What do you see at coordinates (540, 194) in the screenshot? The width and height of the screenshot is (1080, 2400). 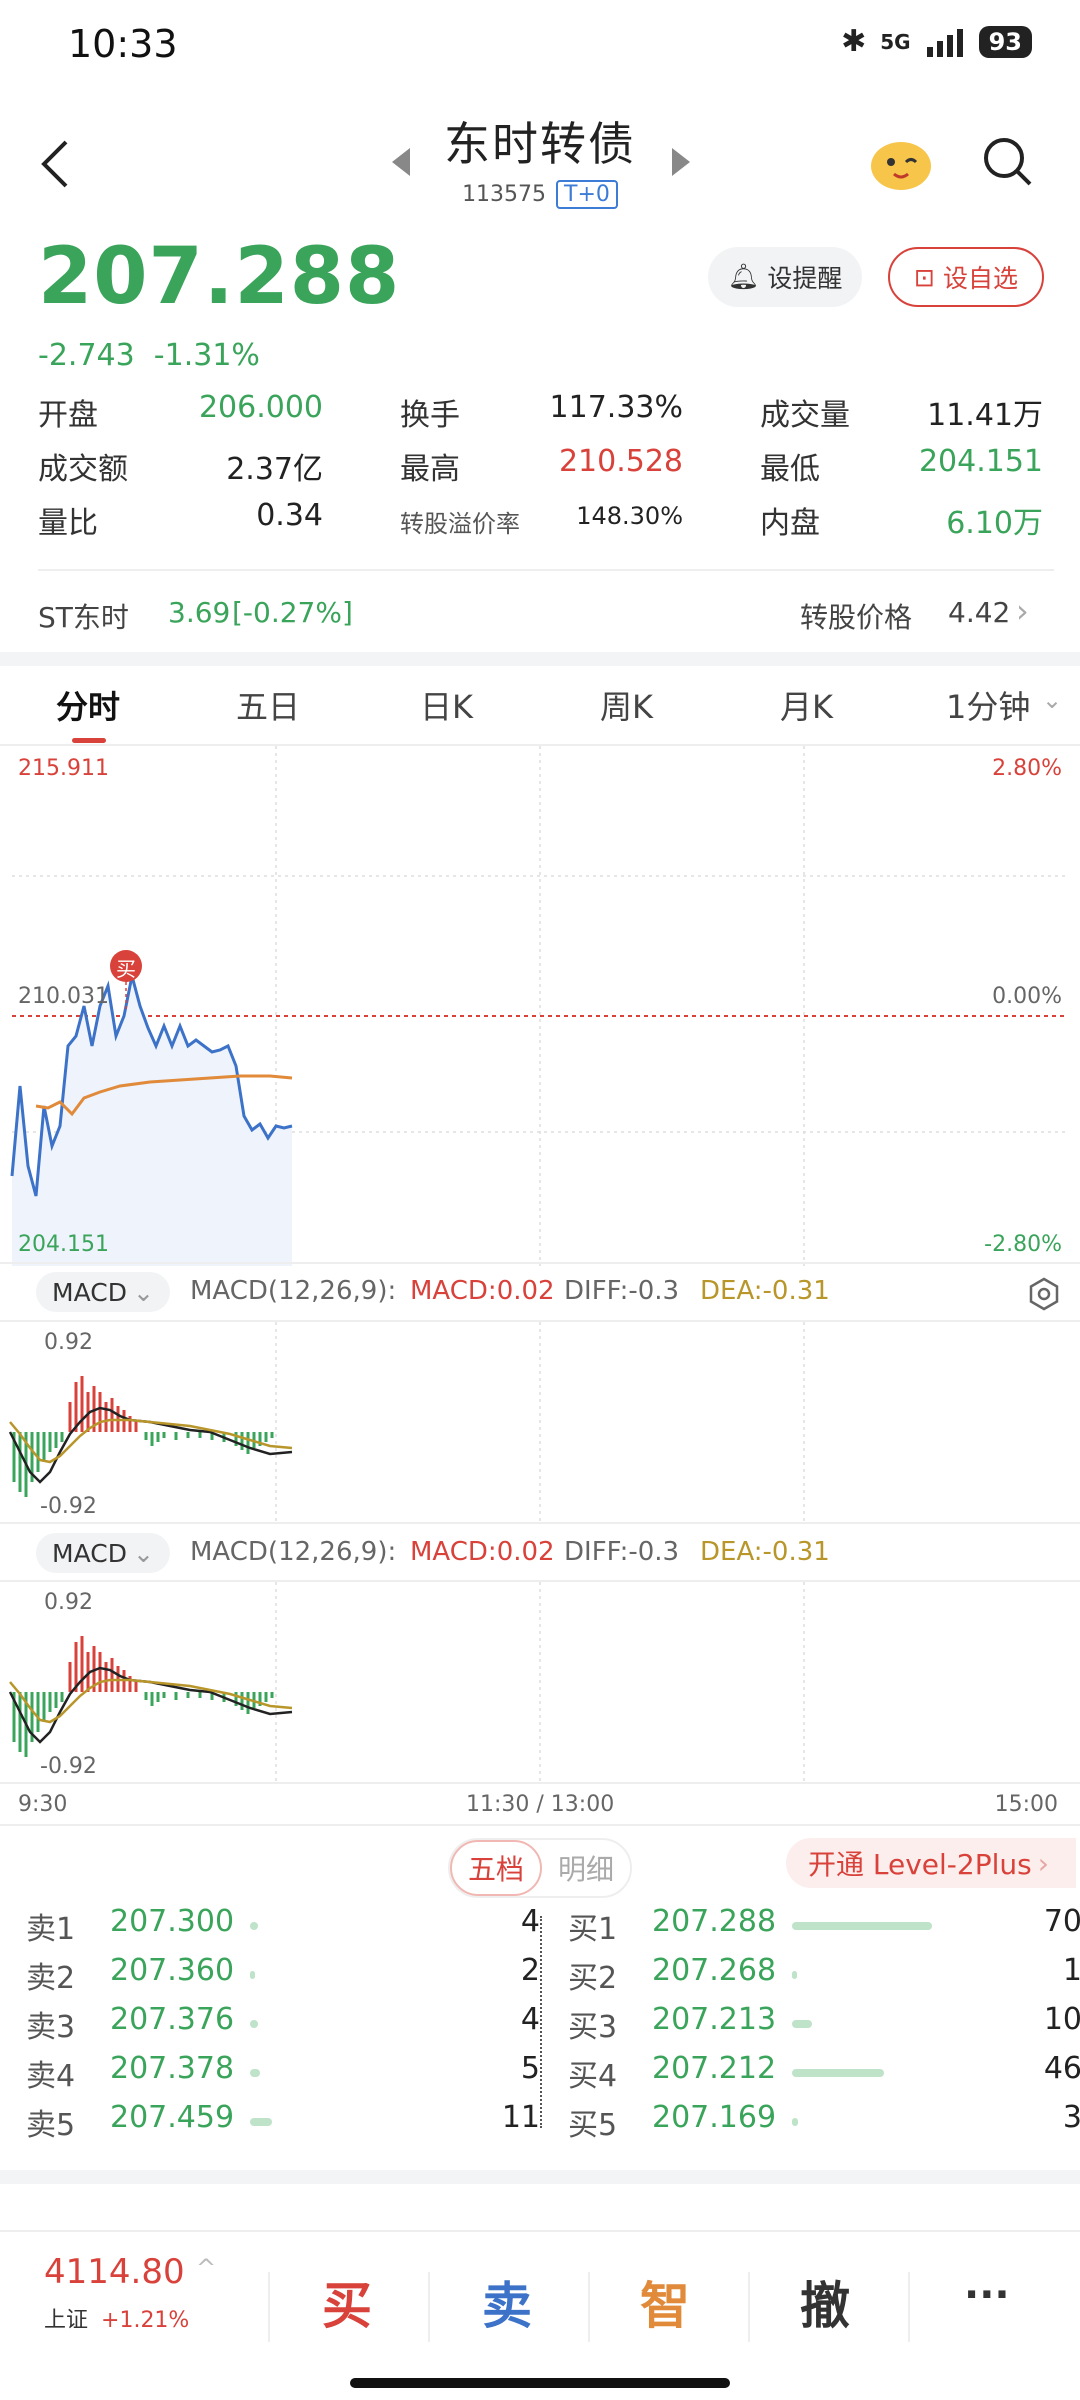 I see `stock-code-line: 113575 T+0` at bounding box center [540, 194].